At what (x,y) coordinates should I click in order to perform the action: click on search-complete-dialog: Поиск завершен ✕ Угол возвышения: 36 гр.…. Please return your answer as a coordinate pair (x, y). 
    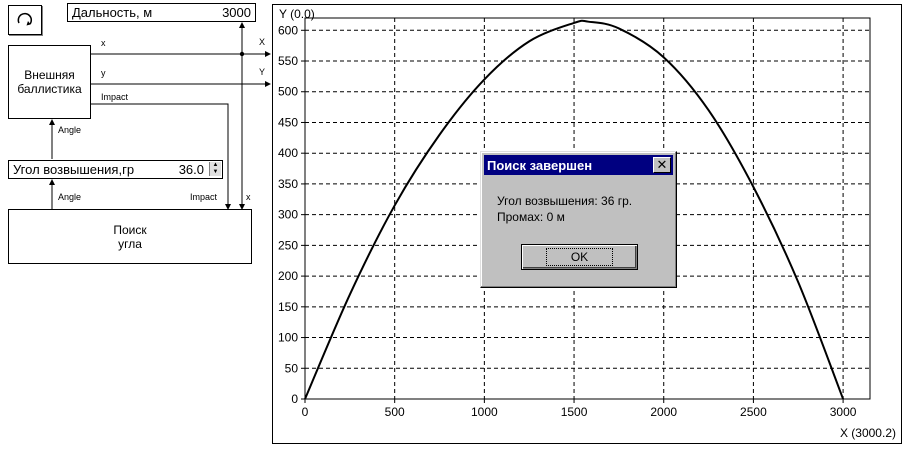
    Looking at the image, I should click on (578, 219).